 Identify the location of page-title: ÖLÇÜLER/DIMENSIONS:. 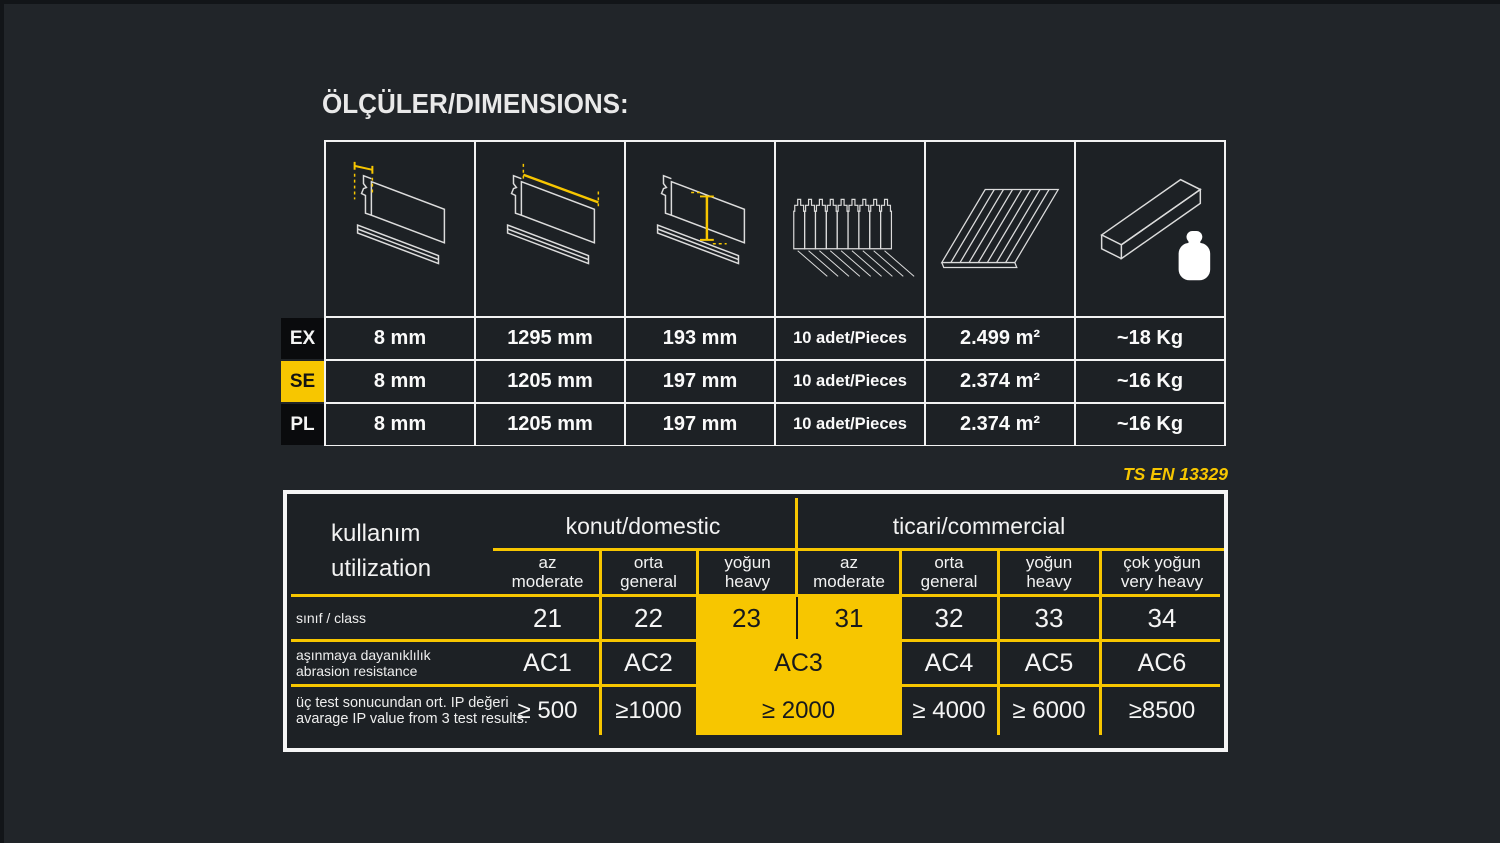
(475, 103).